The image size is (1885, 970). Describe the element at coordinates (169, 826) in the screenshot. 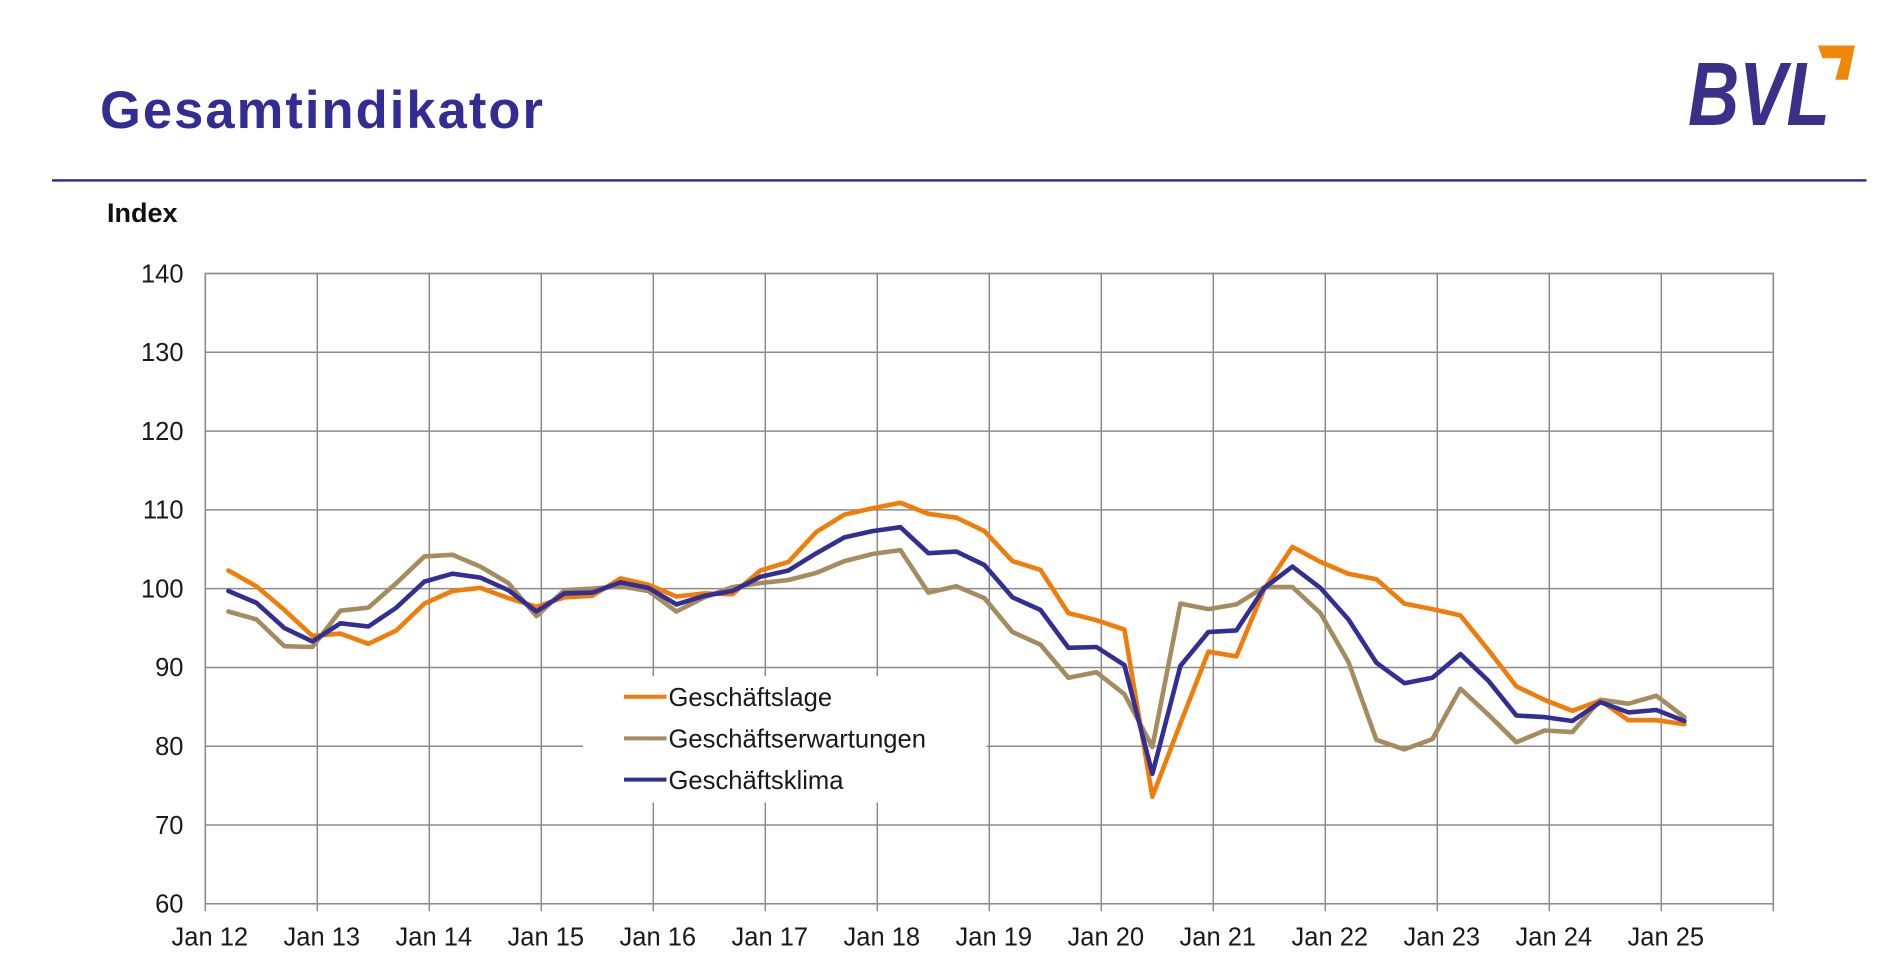

I see `svg-text: 70` at that location.